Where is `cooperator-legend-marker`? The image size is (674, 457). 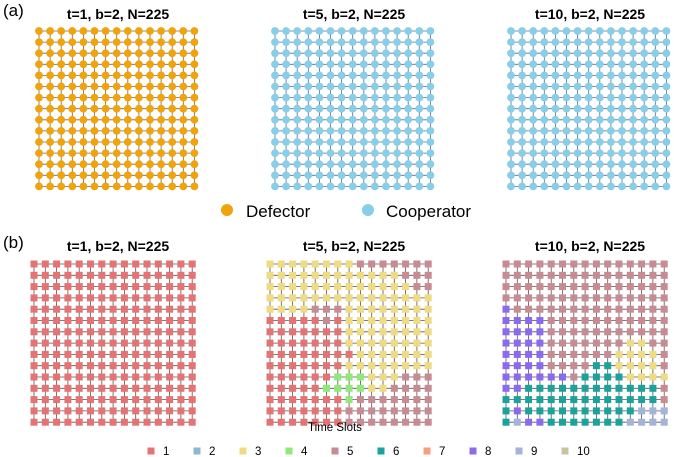
cooperator-legend-marker is located at coordinates (368, 210).